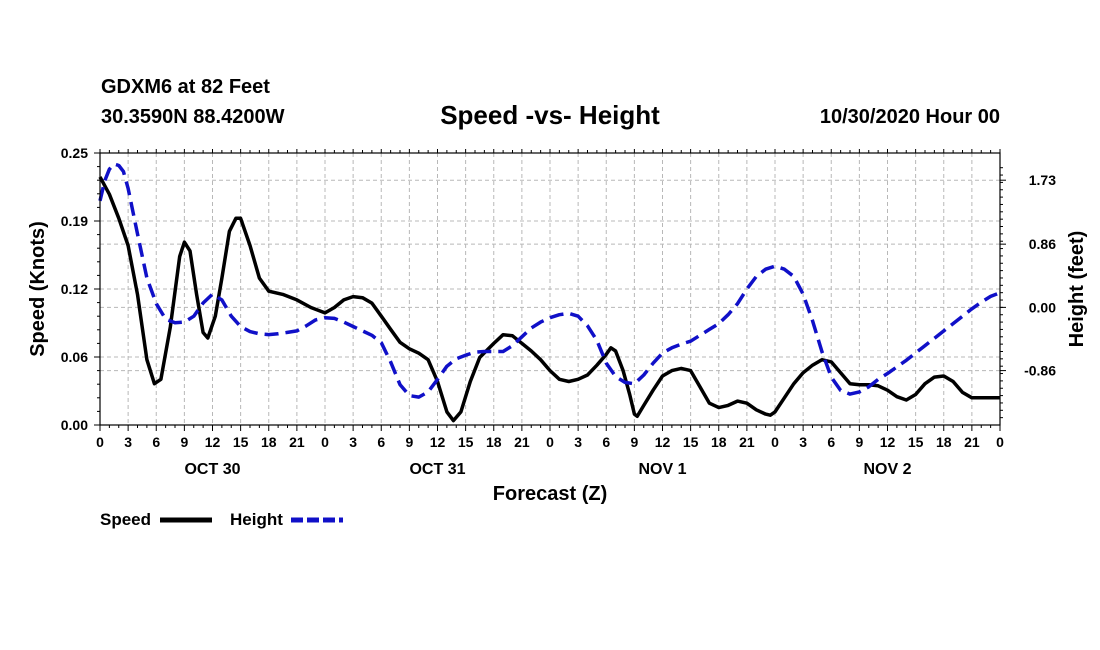 The image size is (1100, 650). What do you see at coordinates (74, 357) in the screenshot?
I see `left-y-tick-label: 0.06` at bounding box center [74, 357].